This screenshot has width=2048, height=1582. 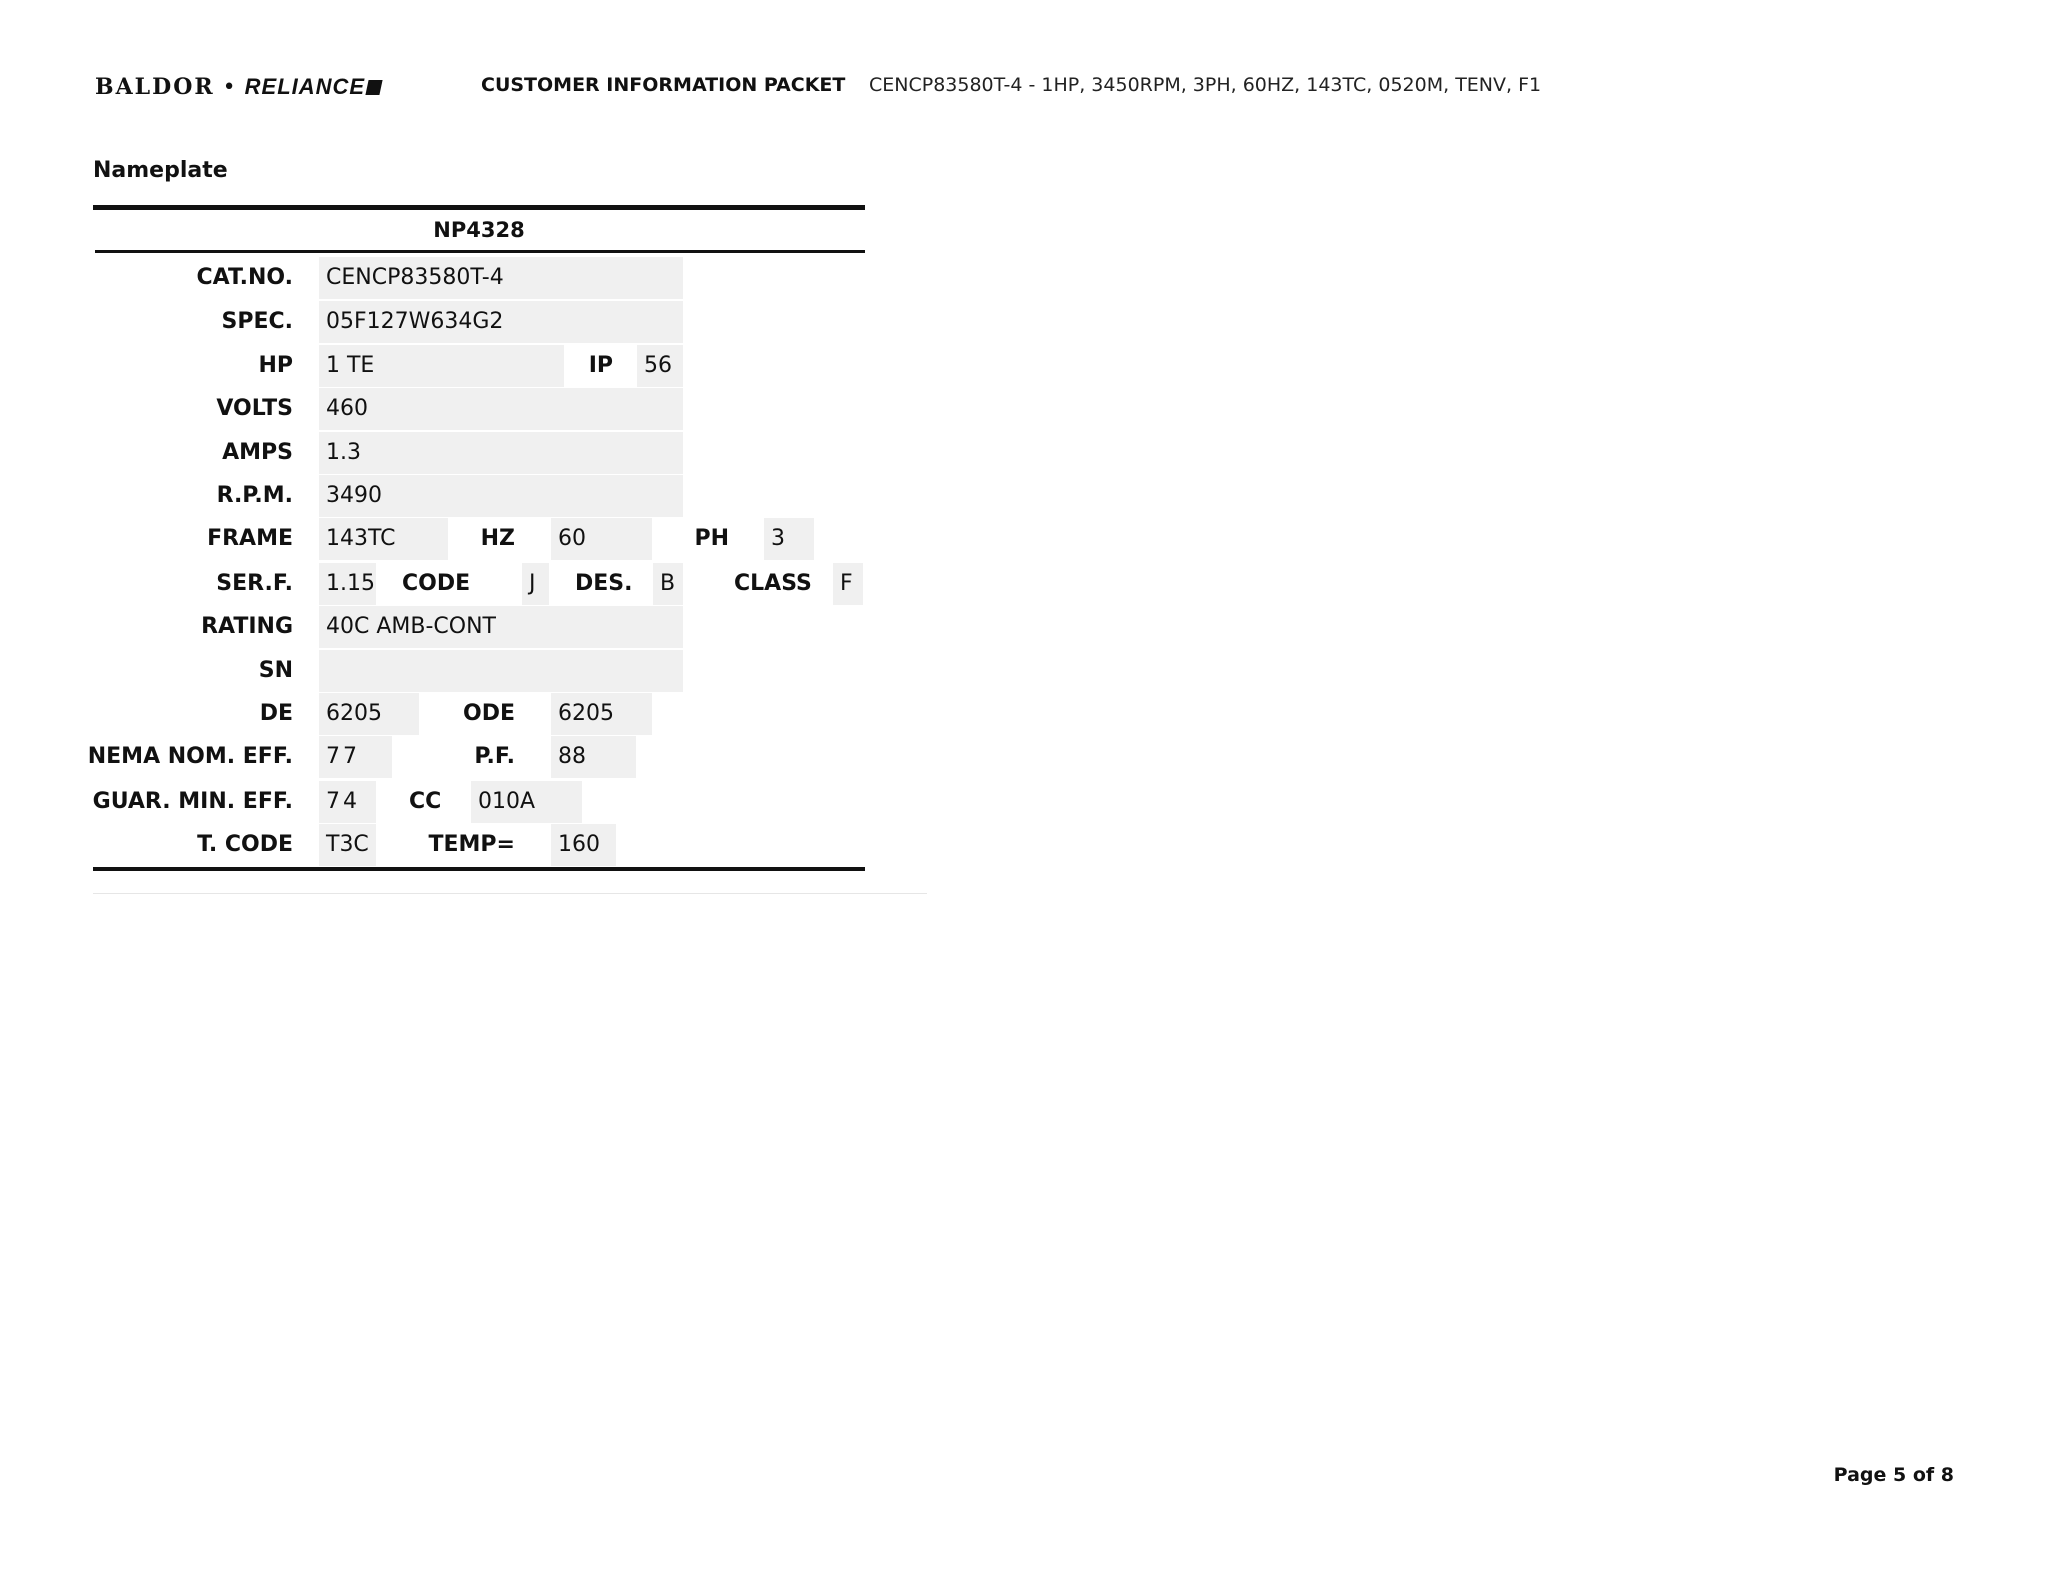 What do you see at coordinates (604, 583) in the screenshot?
I see `des-label: DES.` at bounding box center [604, 583].